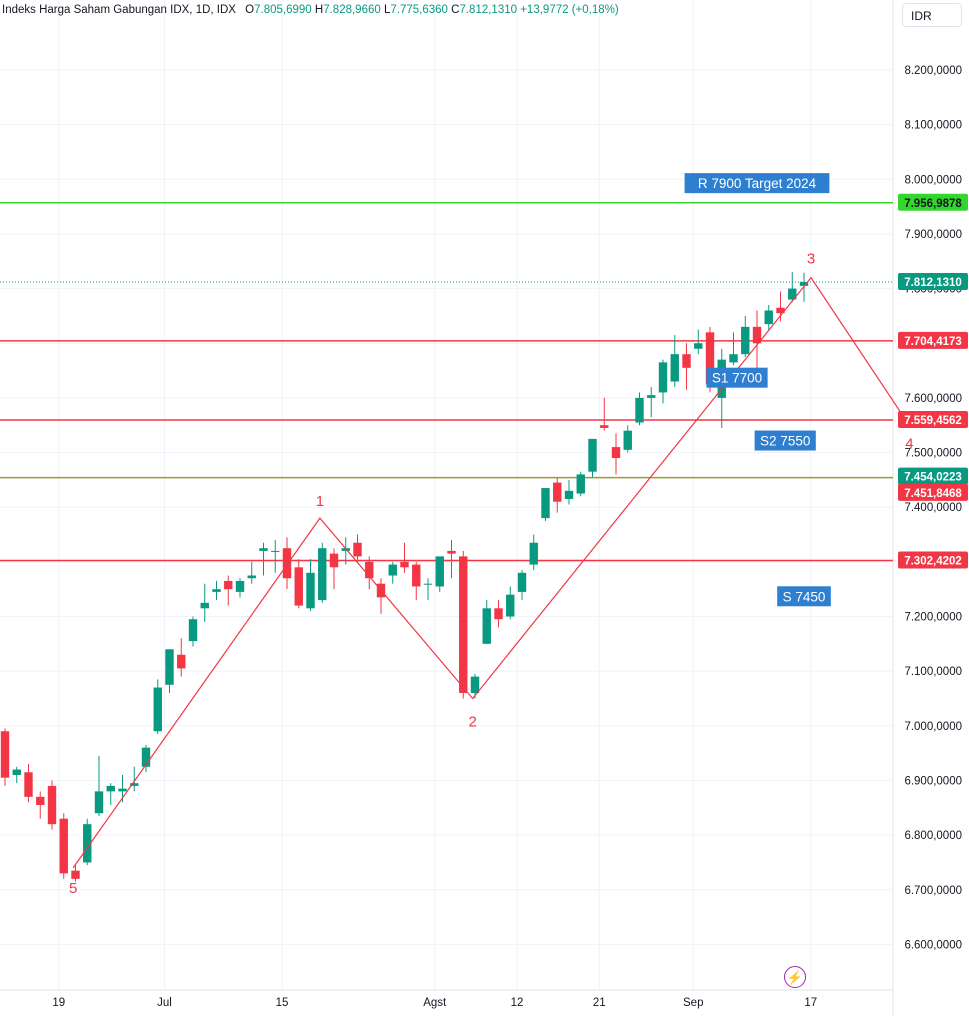  I want to click on wave-label: 1, so click(320, 501).